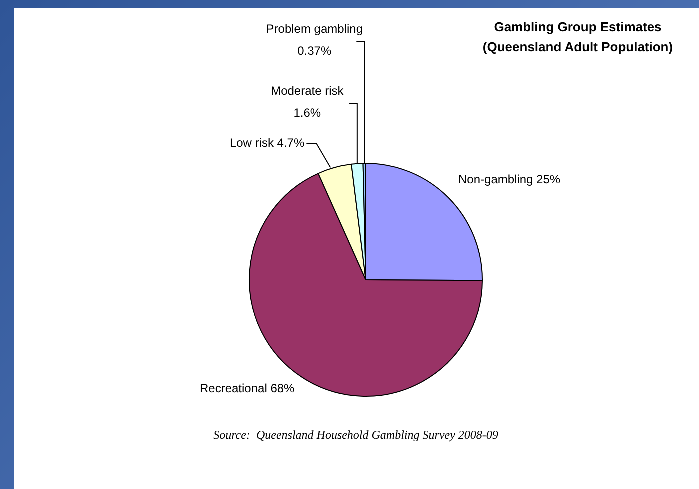 The height and width of the screenshot is (489, 699). I want to click on slice-label: Low risk 4.7%, so click(267, 143).